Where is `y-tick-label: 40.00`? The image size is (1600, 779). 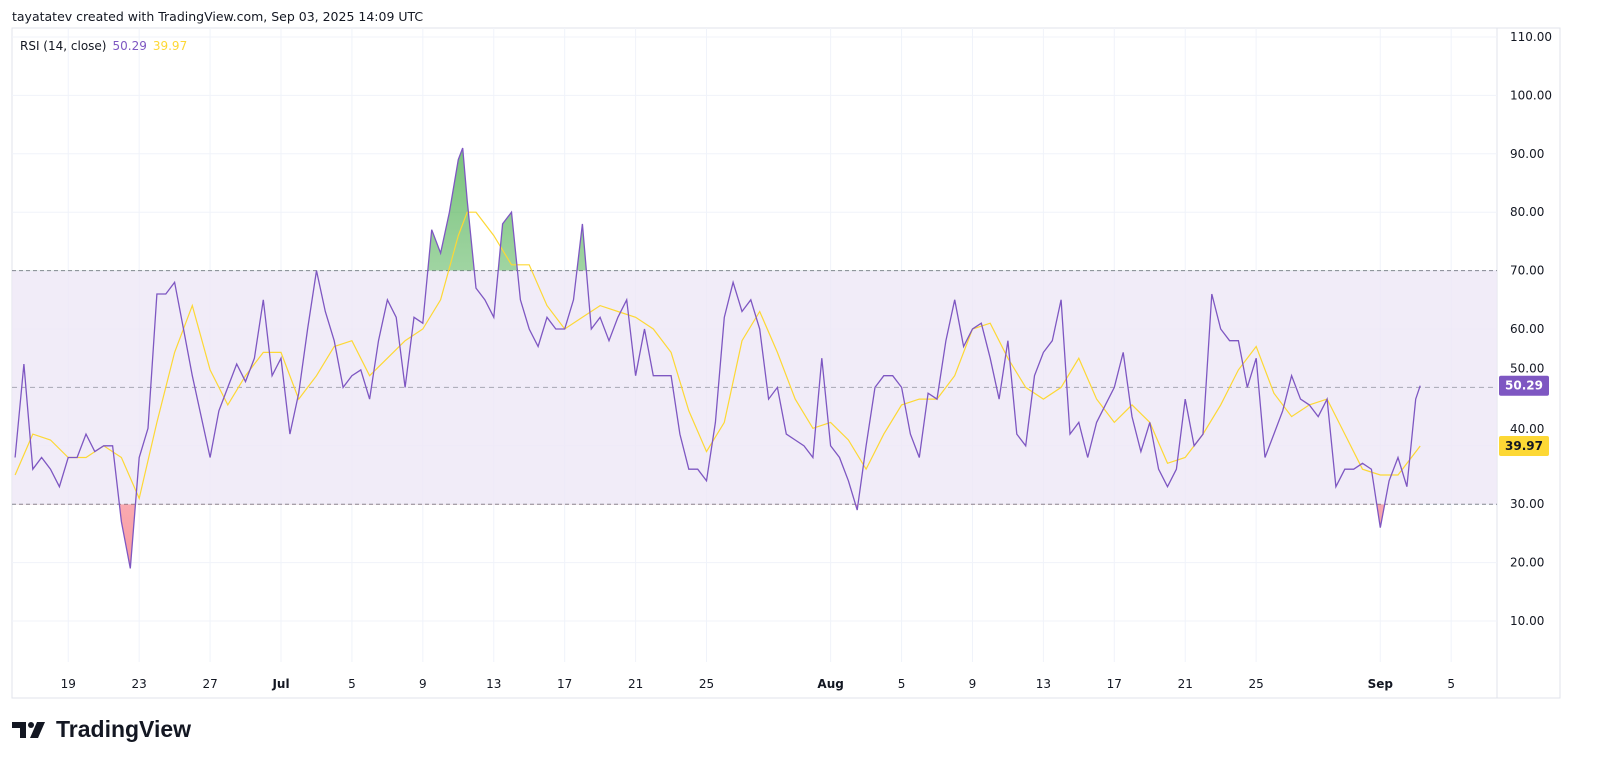 y-tick-label: 40.00 is located at coordinates (1527, 429).